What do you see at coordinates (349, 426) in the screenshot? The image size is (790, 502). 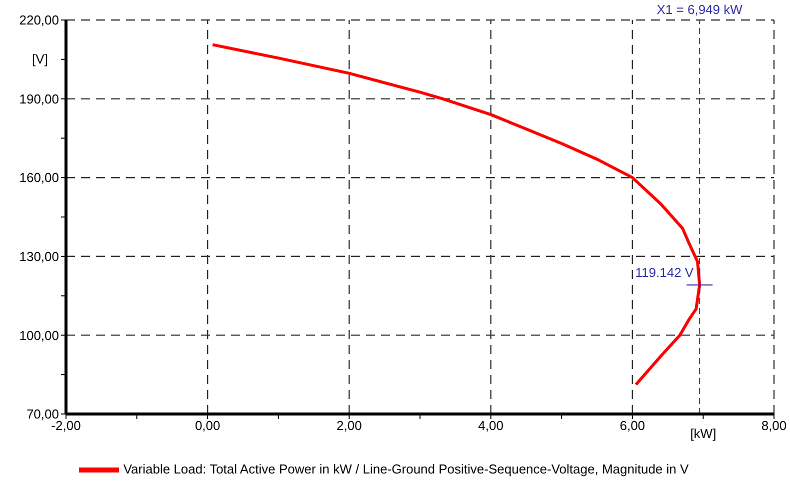 I see `x-tick-label: 2,00` at bounding box center [349, 426].